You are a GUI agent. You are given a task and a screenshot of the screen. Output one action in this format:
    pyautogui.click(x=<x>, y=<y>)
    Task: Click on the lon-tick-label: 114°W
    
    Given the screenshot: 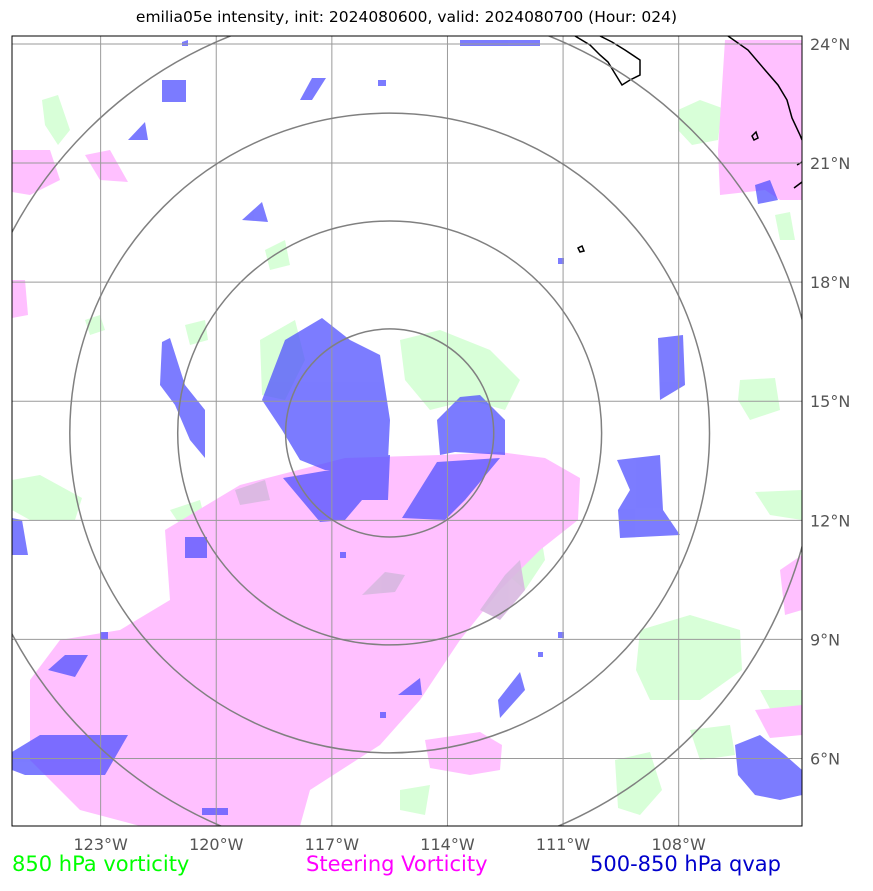 What is the action you would take?
    pyautogui.click(x=447, y=844)
    